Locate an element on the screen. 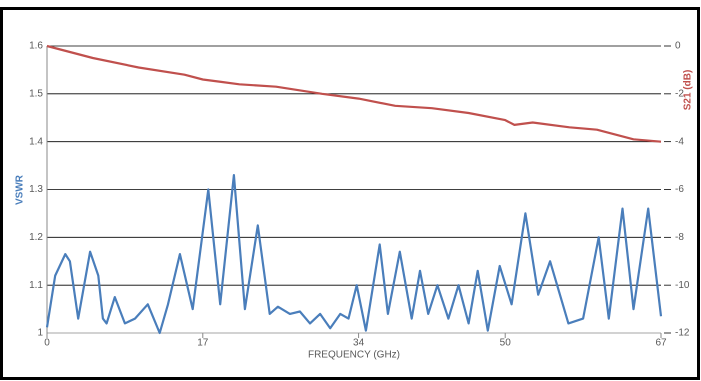 This screenshot has width=701, height=381. y2-tick-label: -2 is located at coordinates (679, 93).